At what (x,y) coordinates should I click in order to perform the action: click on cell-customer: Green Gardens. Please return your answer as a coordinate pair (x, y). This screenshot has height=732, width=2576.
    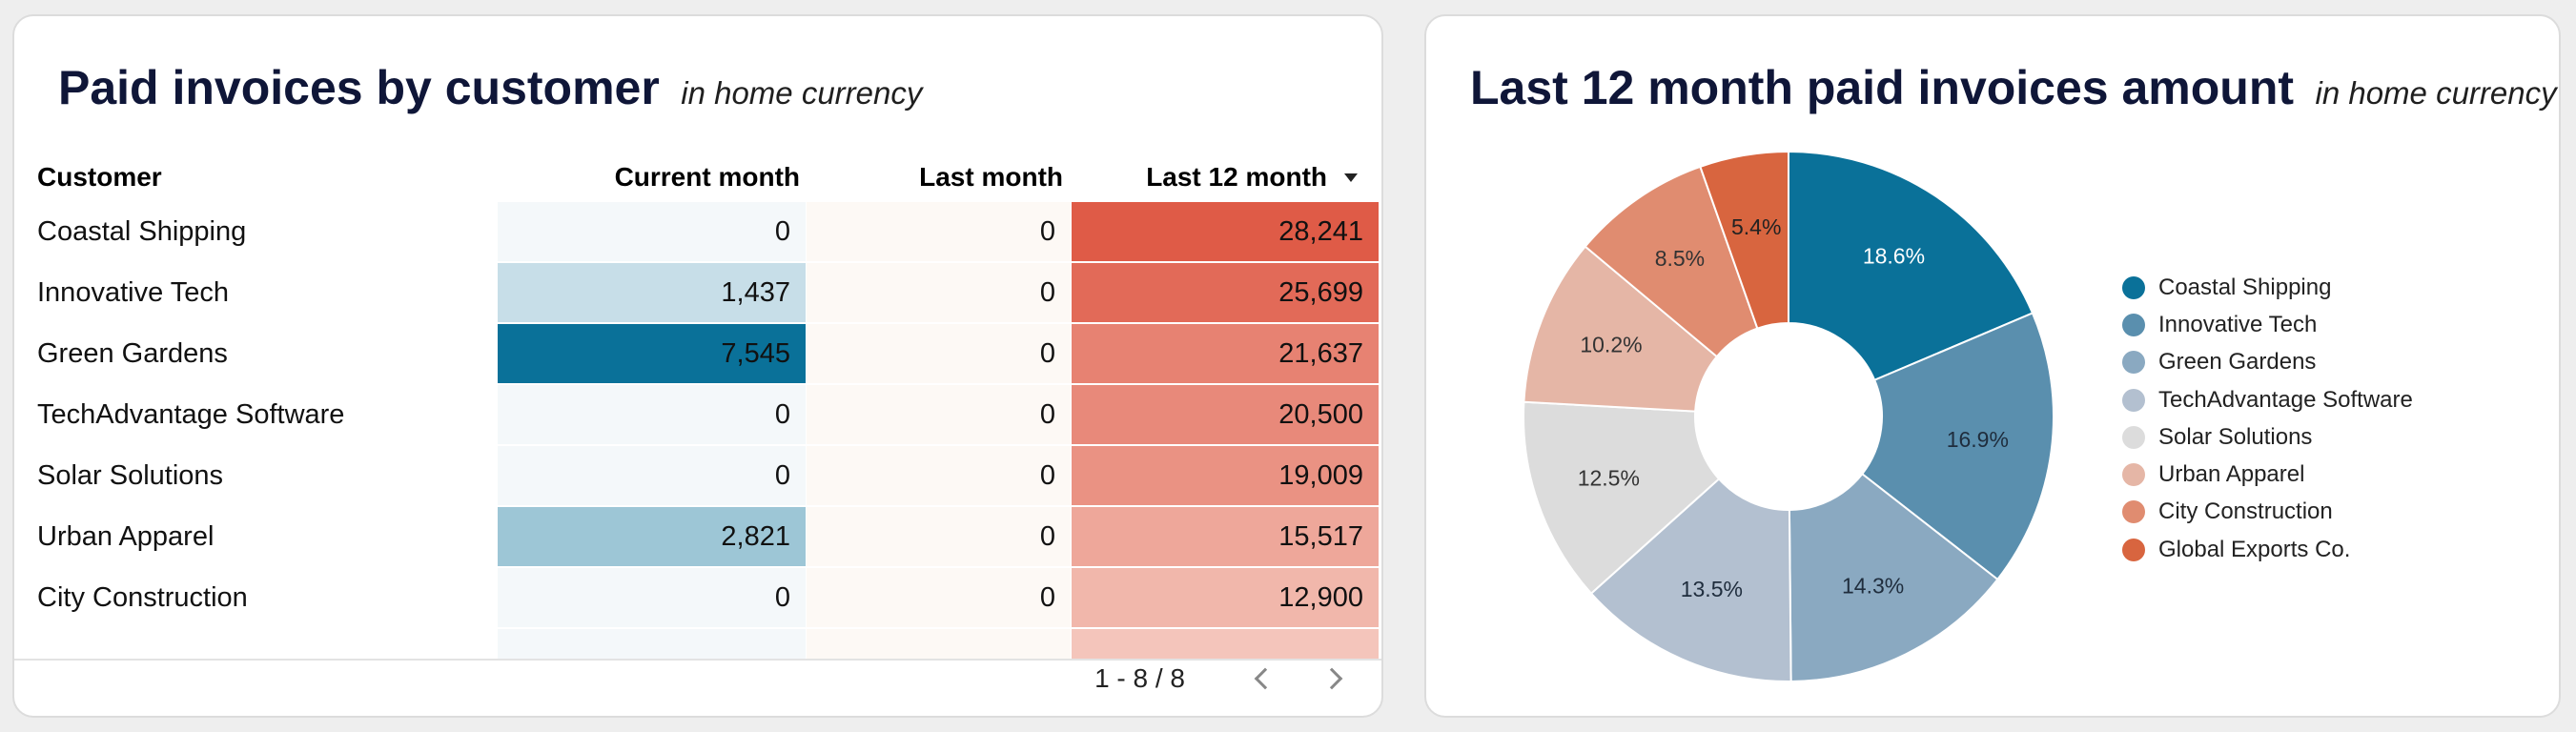
    Looking at the image, I should click on (133, 353).